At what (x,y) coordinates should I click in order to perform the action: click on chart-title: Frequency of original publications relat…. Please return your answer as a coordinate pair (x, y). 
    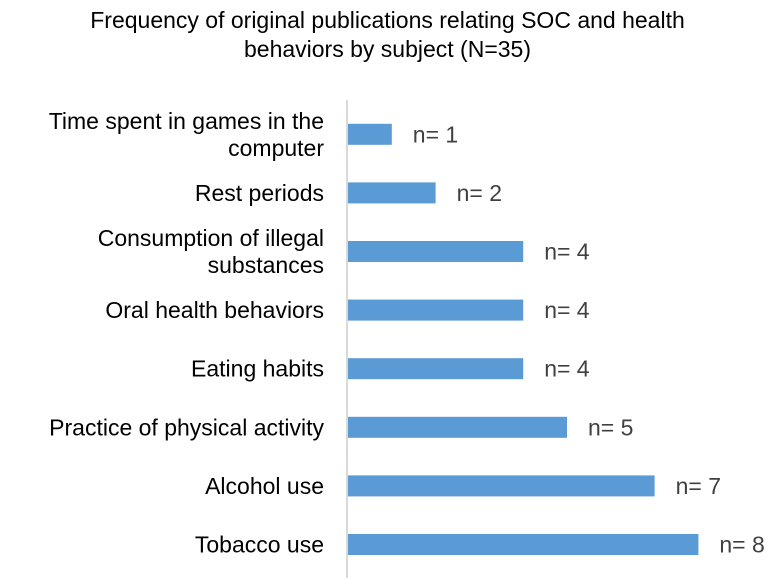
    Looking at the image, I should click on (387, 34).